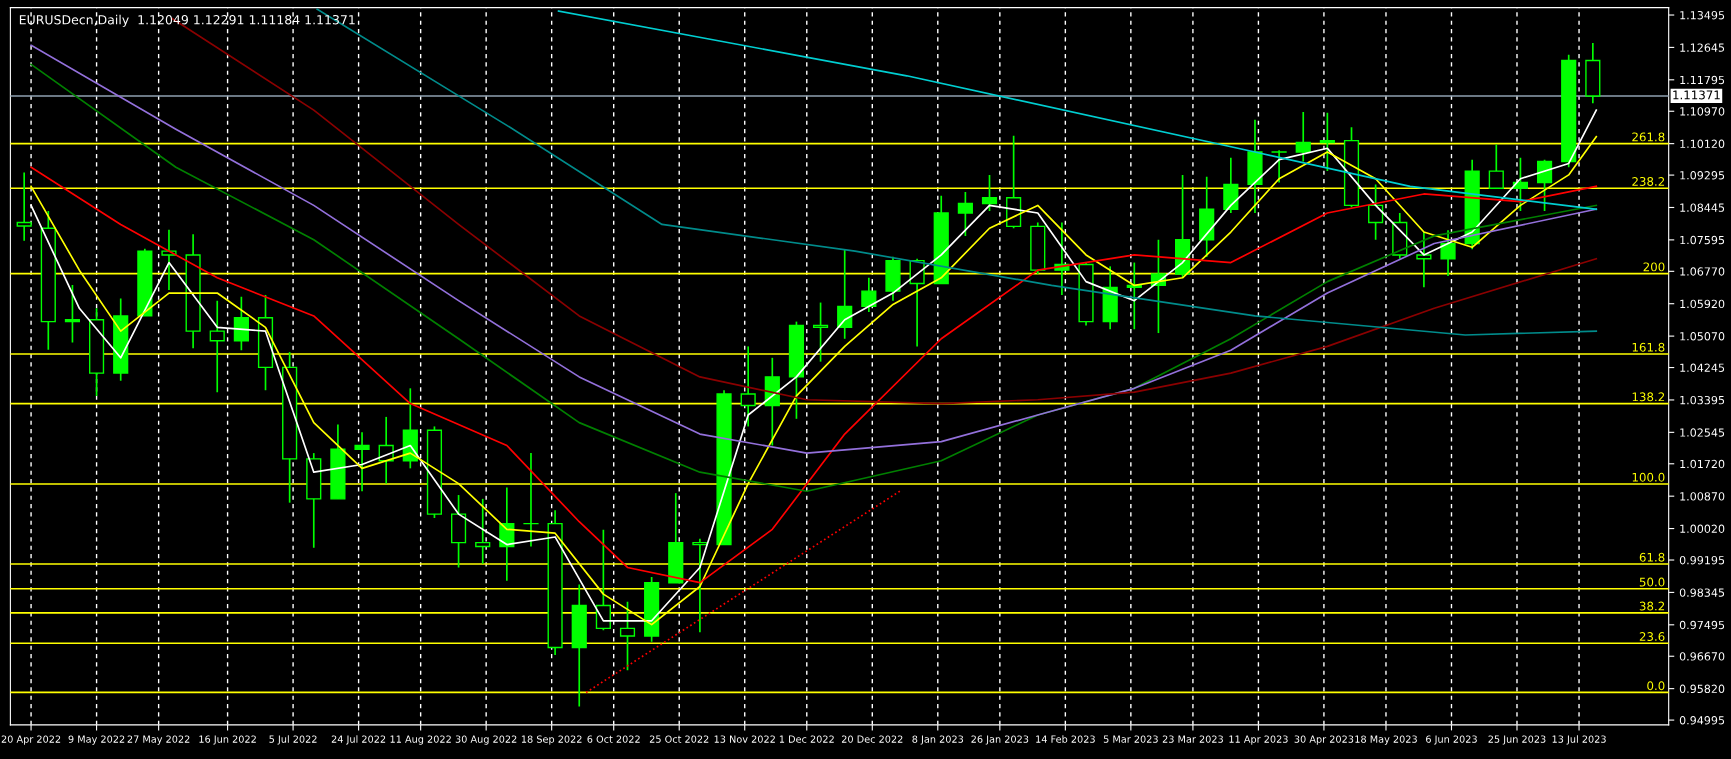  I want to click on text: EURUSDecn,Daily 1.12049 1.12291 1.11184 1.11371, so click(187, 20).